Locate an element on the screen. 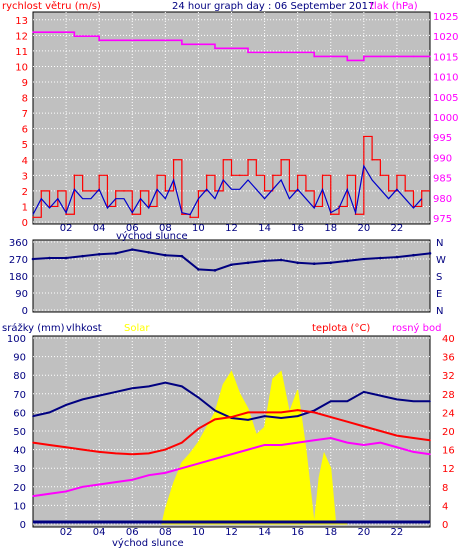  panel1-left-tick: 2 is located at coordinates (25, 192).